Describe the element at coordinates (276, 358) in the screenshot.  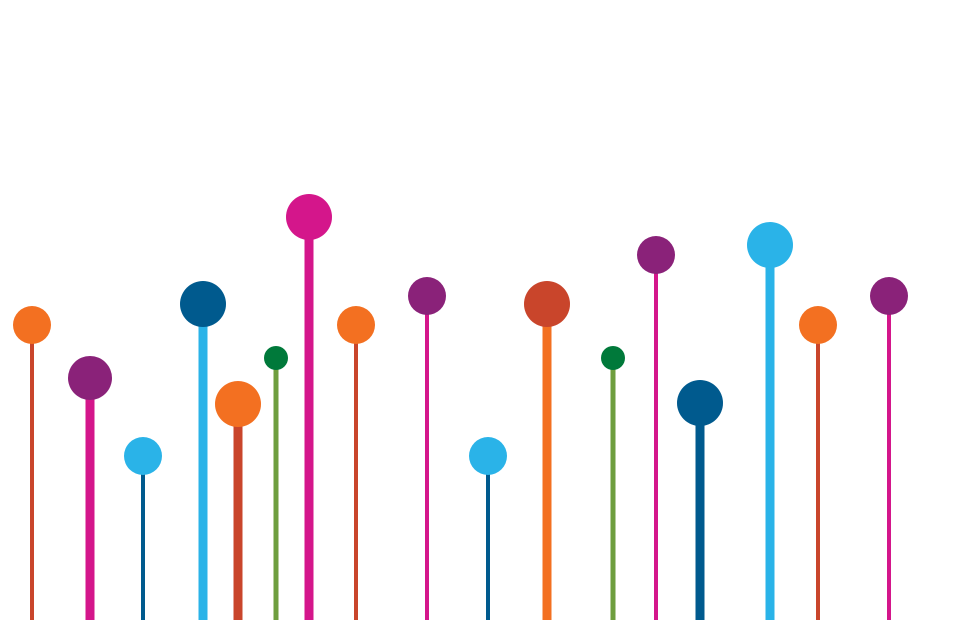
I see `pin-6-head` at that location.